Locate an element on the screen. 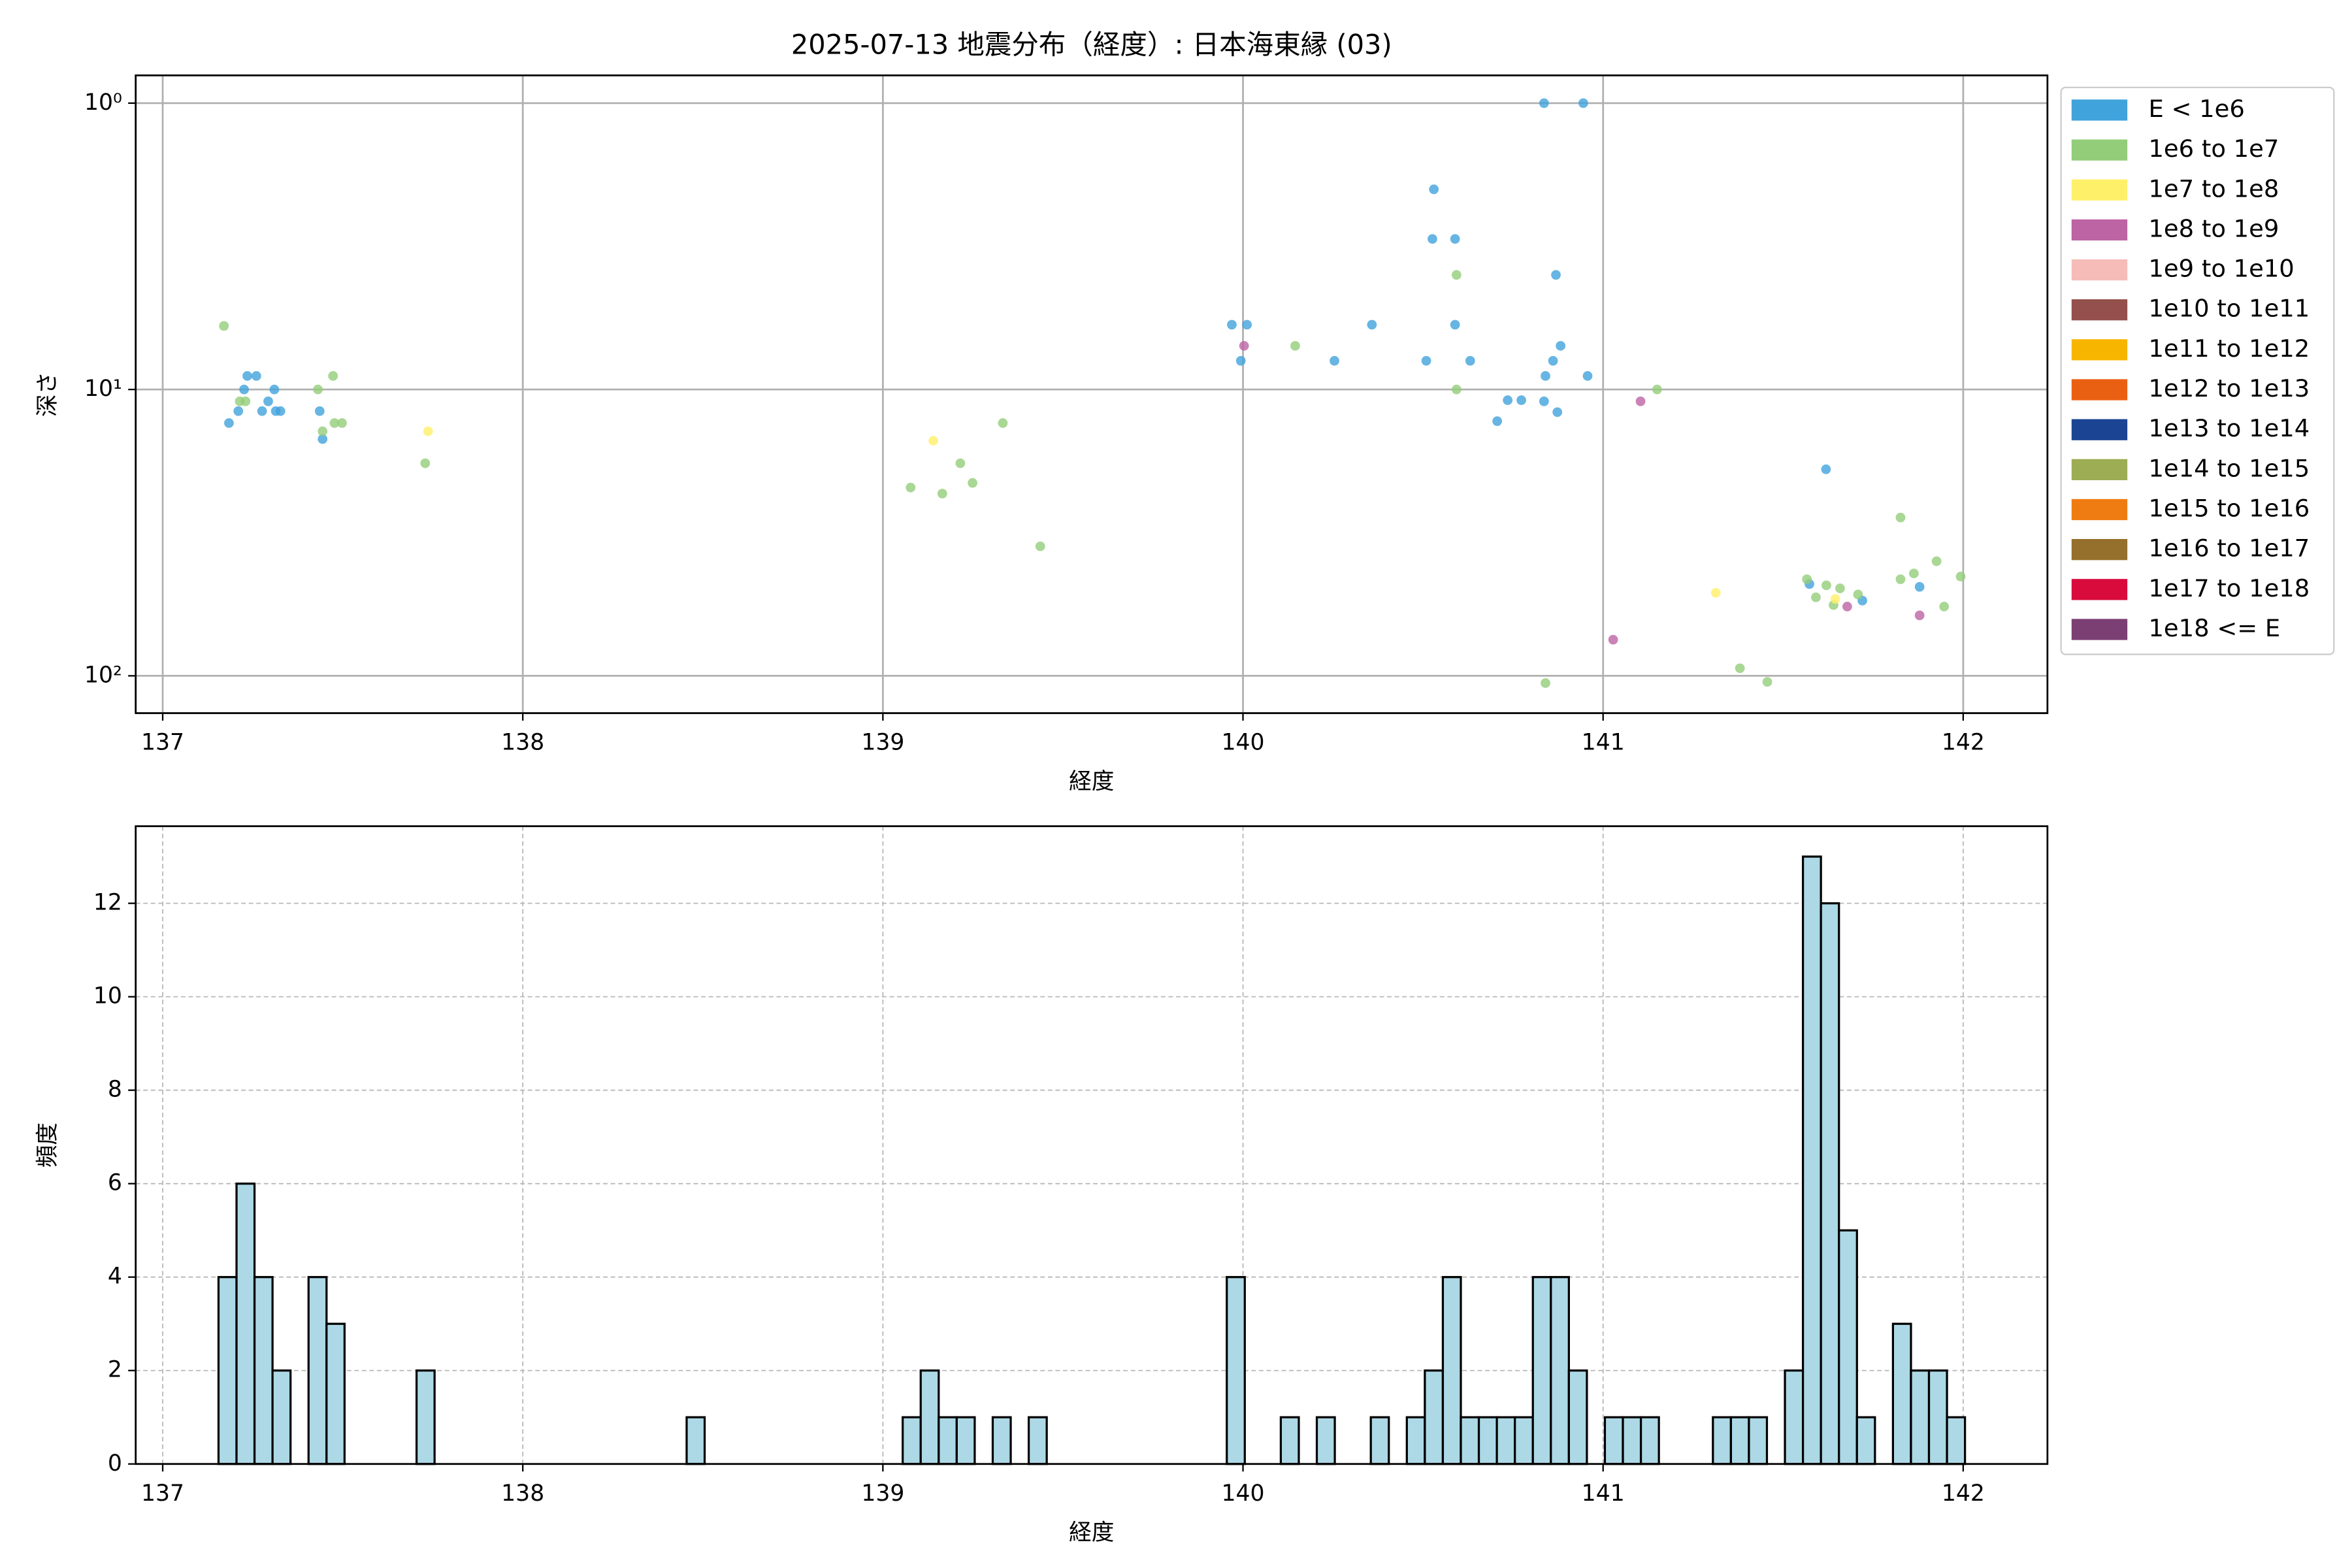 The image size is (2352, 1568). y-tick-label: 12 is located at coordinates (107, 903).